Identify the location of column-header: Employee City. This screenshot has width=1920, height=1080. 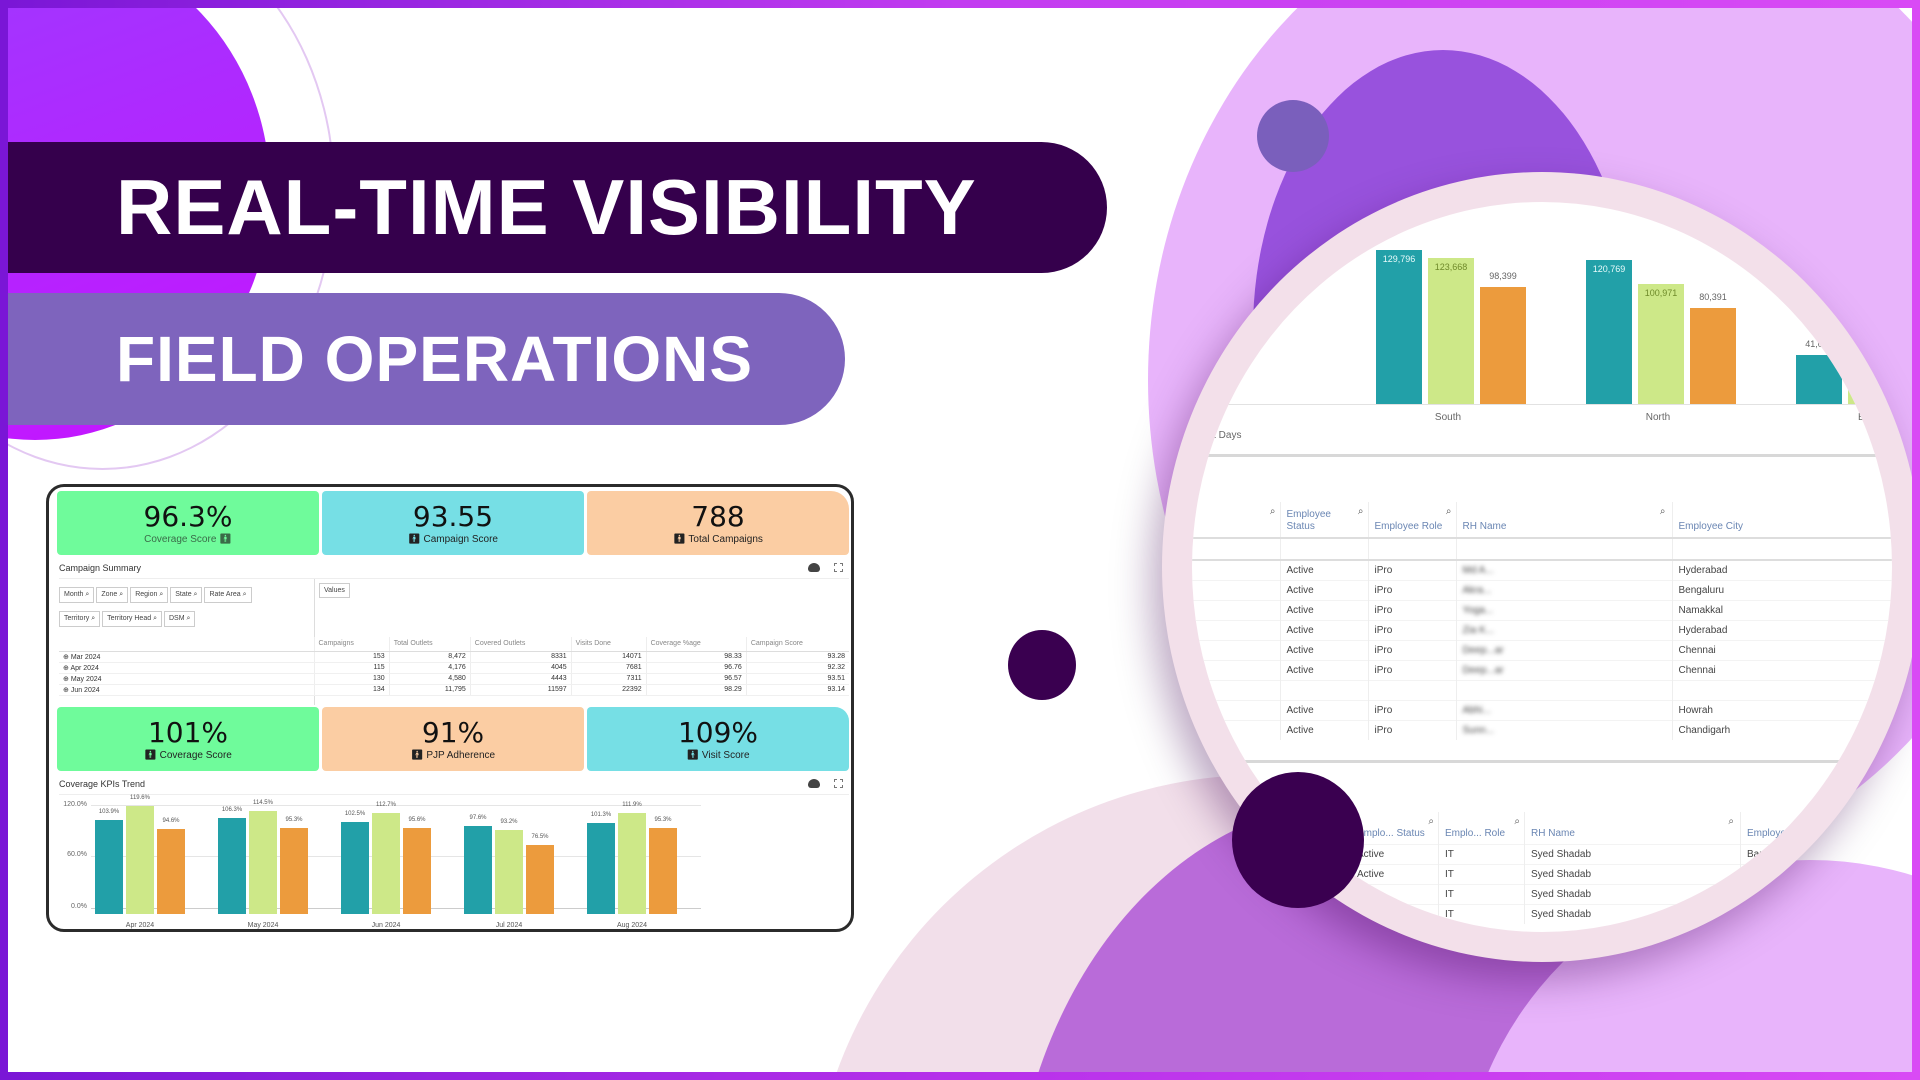
(1781, 520).